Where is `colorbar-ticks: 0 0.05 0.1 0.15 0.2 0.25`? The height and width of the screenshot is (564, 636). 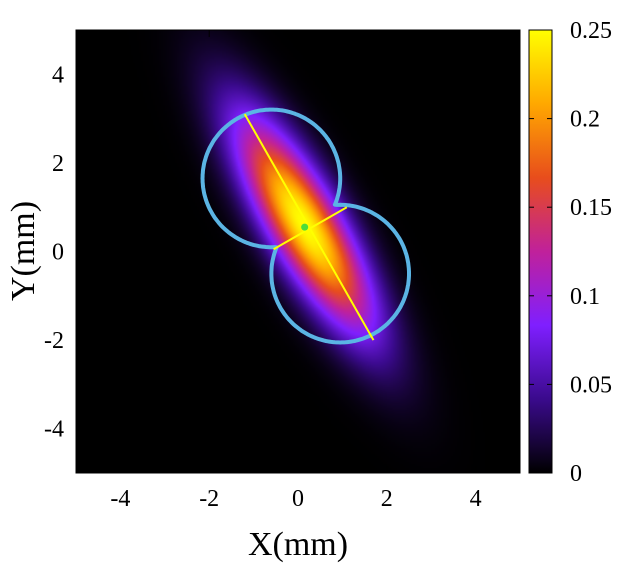 colorbar-ticks: 0 0.05 0.1 0.15 0.2 0.25 is located at coordinates (570, 252).